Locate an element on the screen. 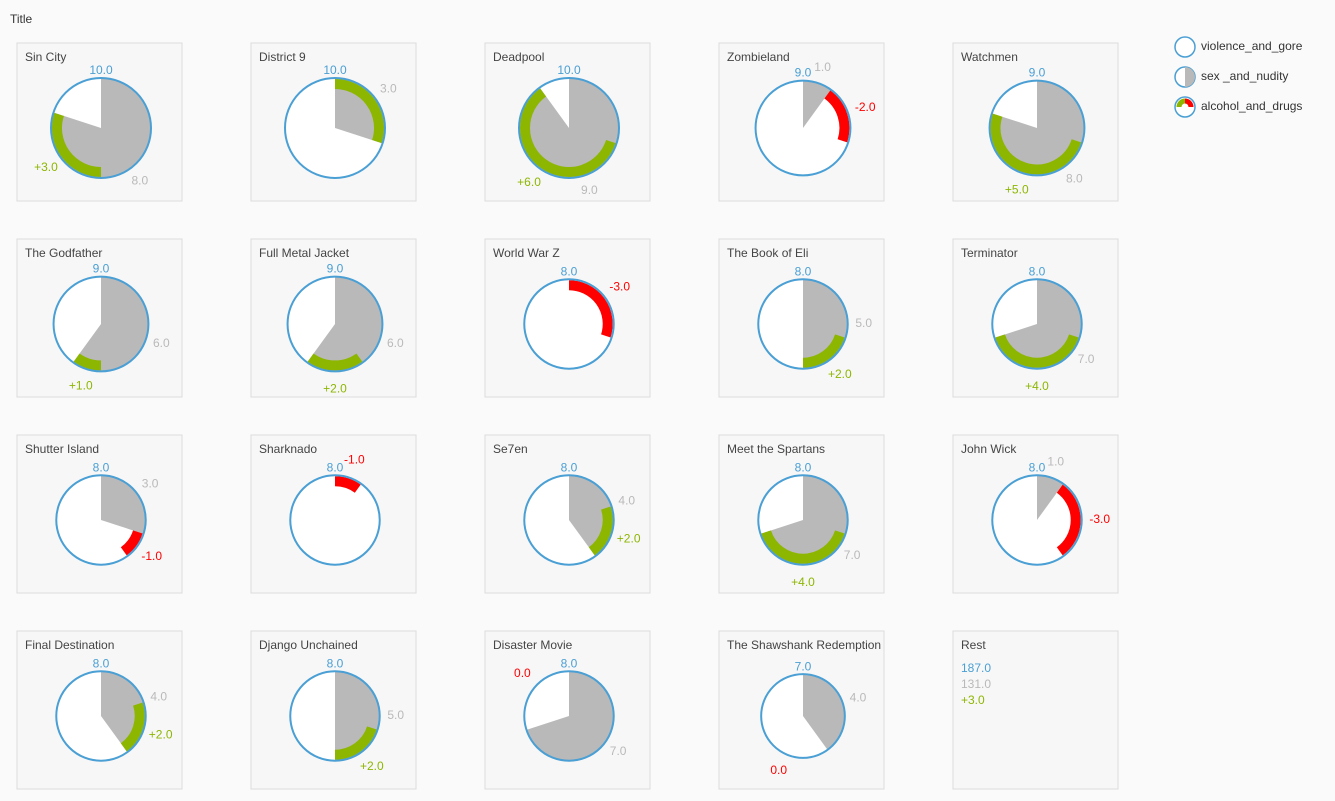  sex-label: 6.0 is located at coordinates (395, 343).